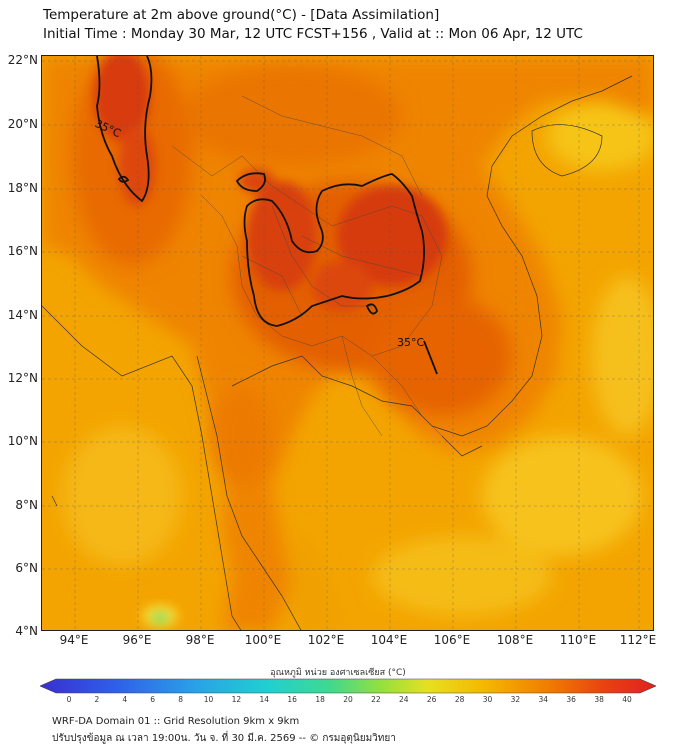 The height and width of the screenshot is (756, 676). Describe the element at coordinates (404, 699) in the screenshot. I see `colorbar-tick: 24` at that location.